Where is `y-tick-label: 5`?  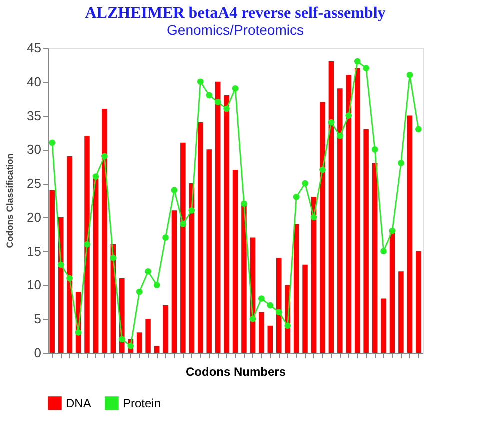
y-tick-label: 5 is located at coordinates (38, 319).